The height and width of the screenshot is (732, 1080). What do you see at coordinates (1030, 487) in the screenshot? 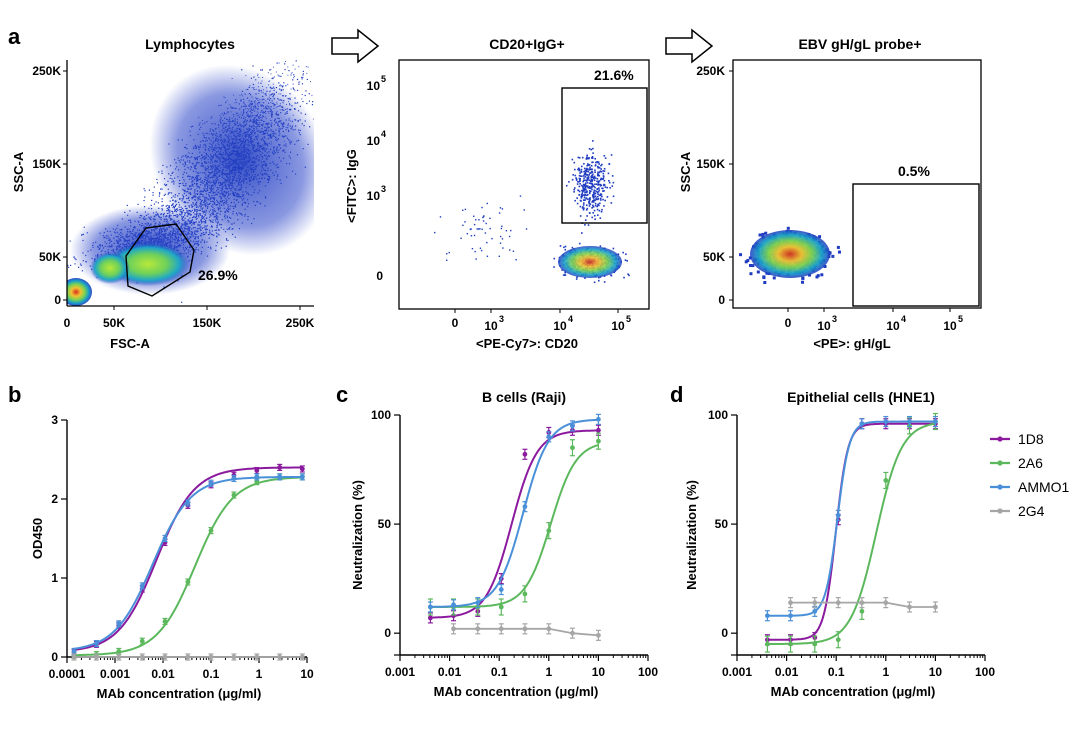
I see `legend-item-ammo1: AMMO1` at bounding box center [1030, 487].